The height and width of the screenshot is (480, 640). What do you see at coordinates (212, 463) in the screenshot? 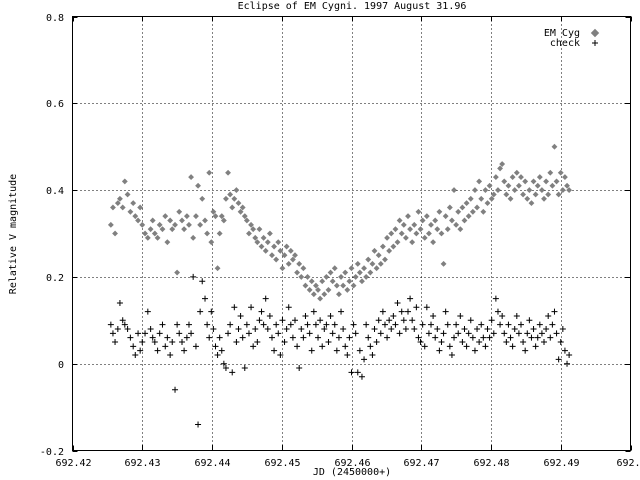
I see `x-tick-label: 692.44` at bounding box center [212, 463].